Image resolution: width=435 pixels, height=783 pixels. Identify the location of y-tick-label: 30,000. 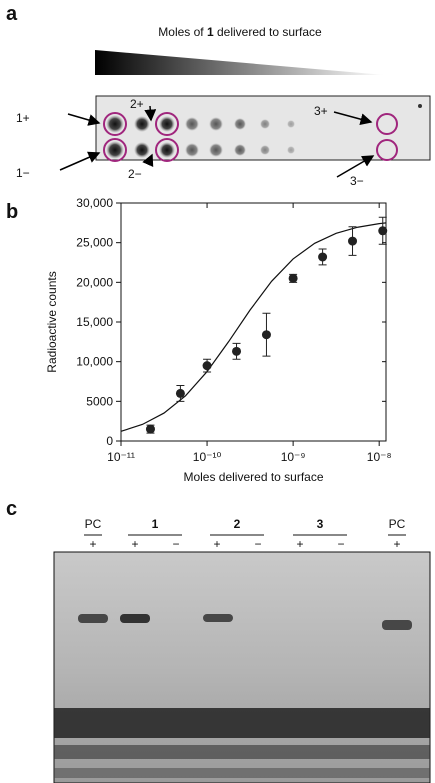
(94, 203).